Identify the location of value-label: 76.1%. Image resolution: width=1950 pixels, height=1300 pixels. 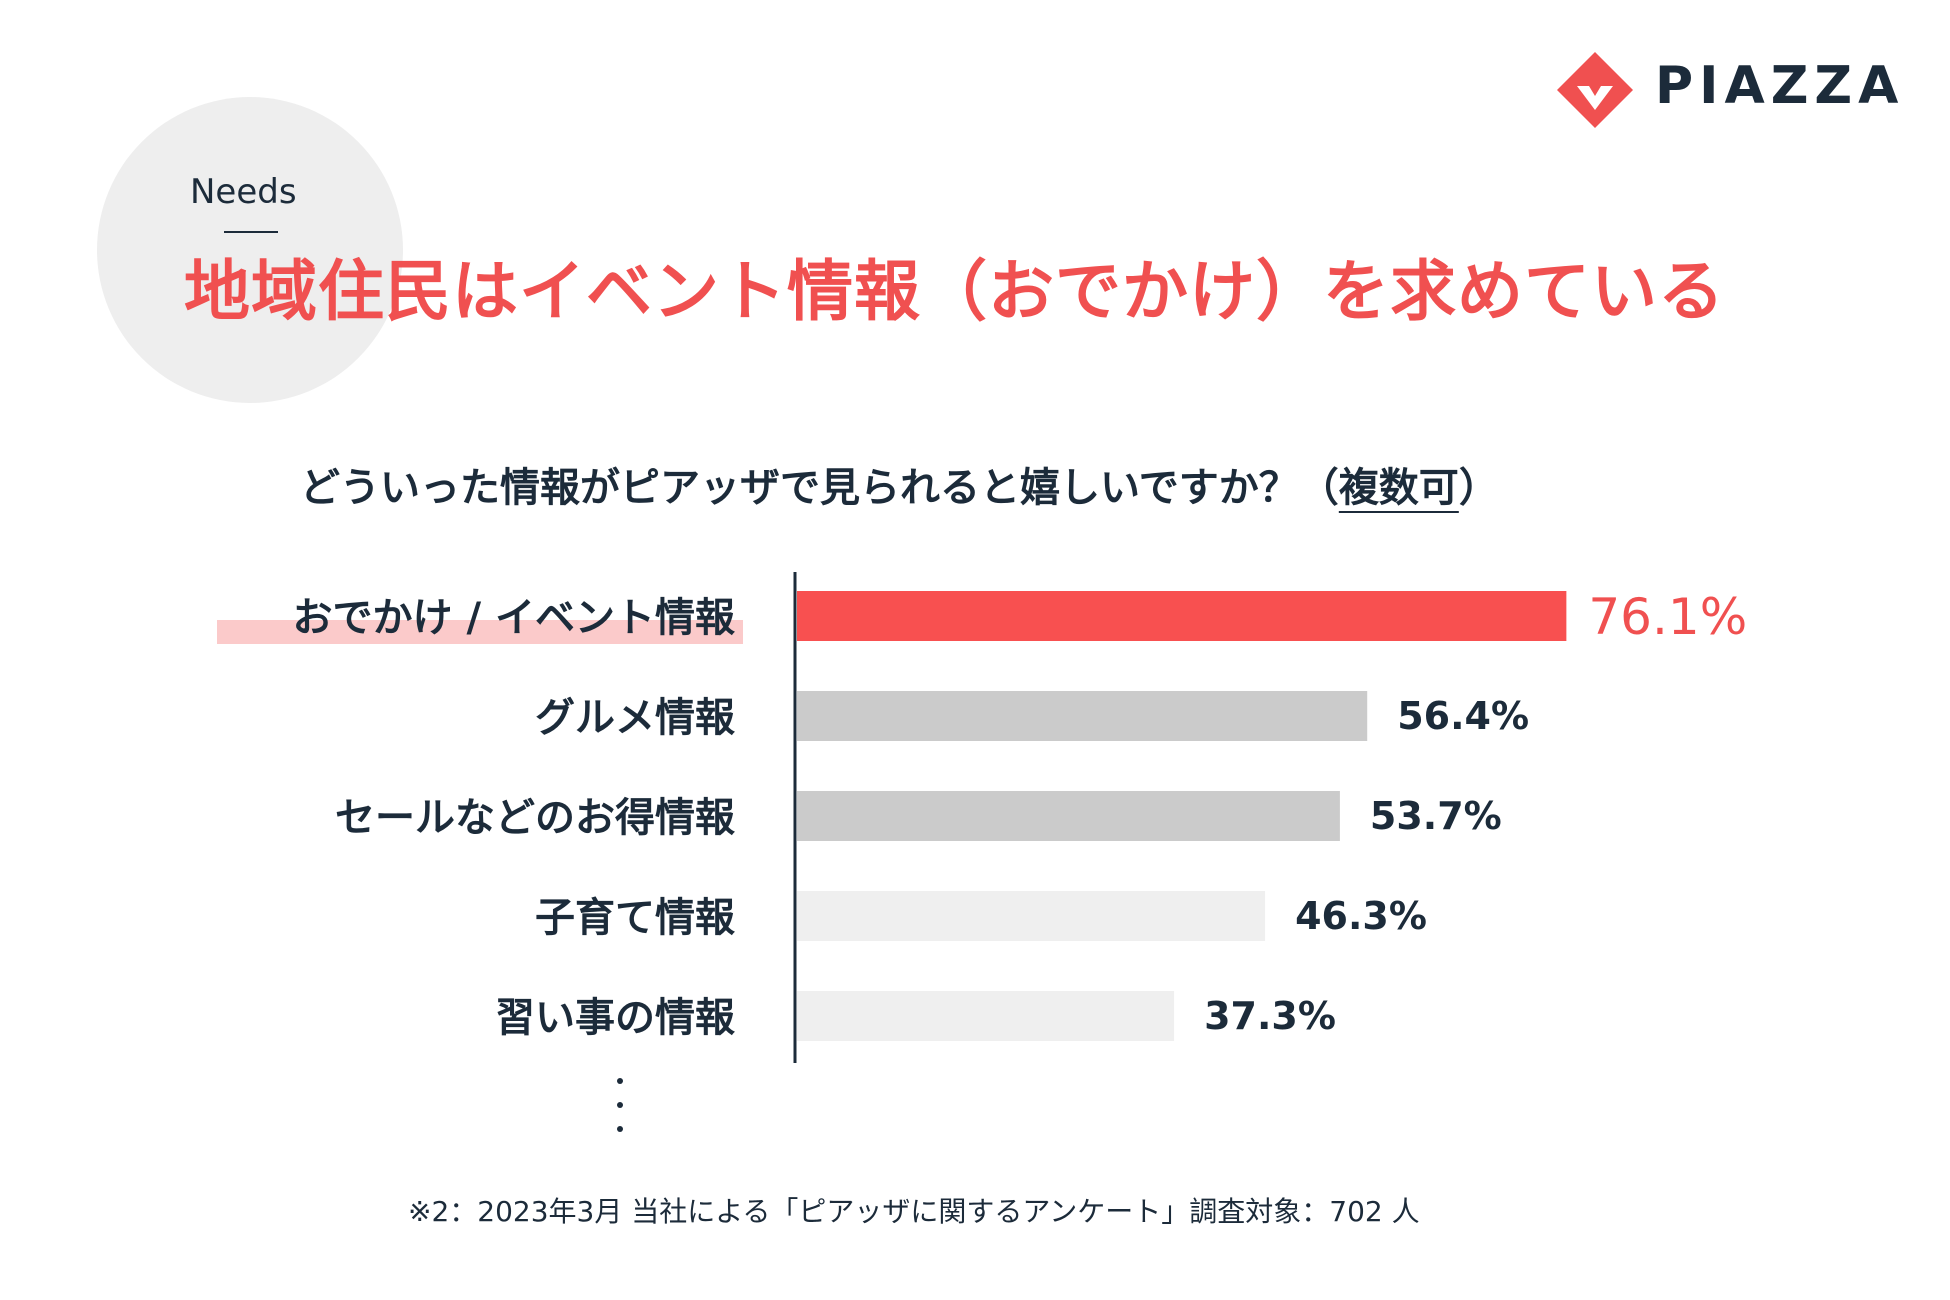
(1667, 617).